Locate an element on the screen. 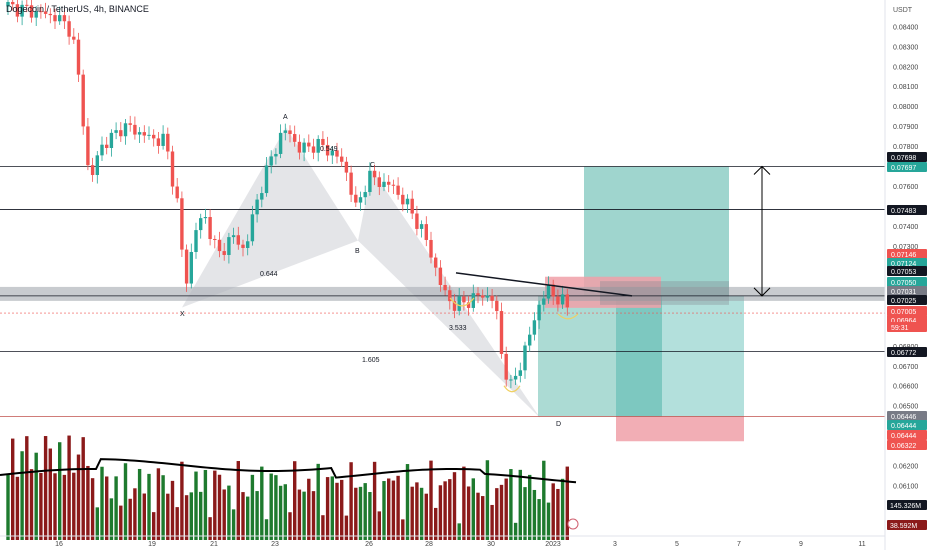 This screenshot has height=555, width=932. volume-label-text: 145.326M is located at coordinates (905, 506).